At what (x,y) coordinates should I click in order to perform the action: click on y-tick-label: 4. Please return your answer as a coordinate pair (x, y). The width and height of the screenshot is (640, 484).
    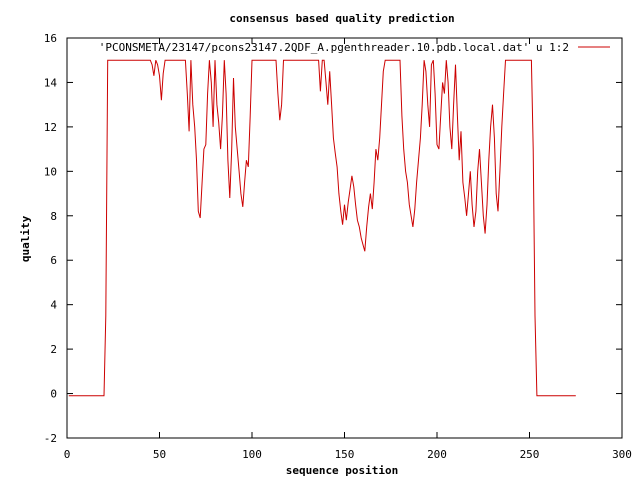
    Looking at the image, I should click on (53, 305).